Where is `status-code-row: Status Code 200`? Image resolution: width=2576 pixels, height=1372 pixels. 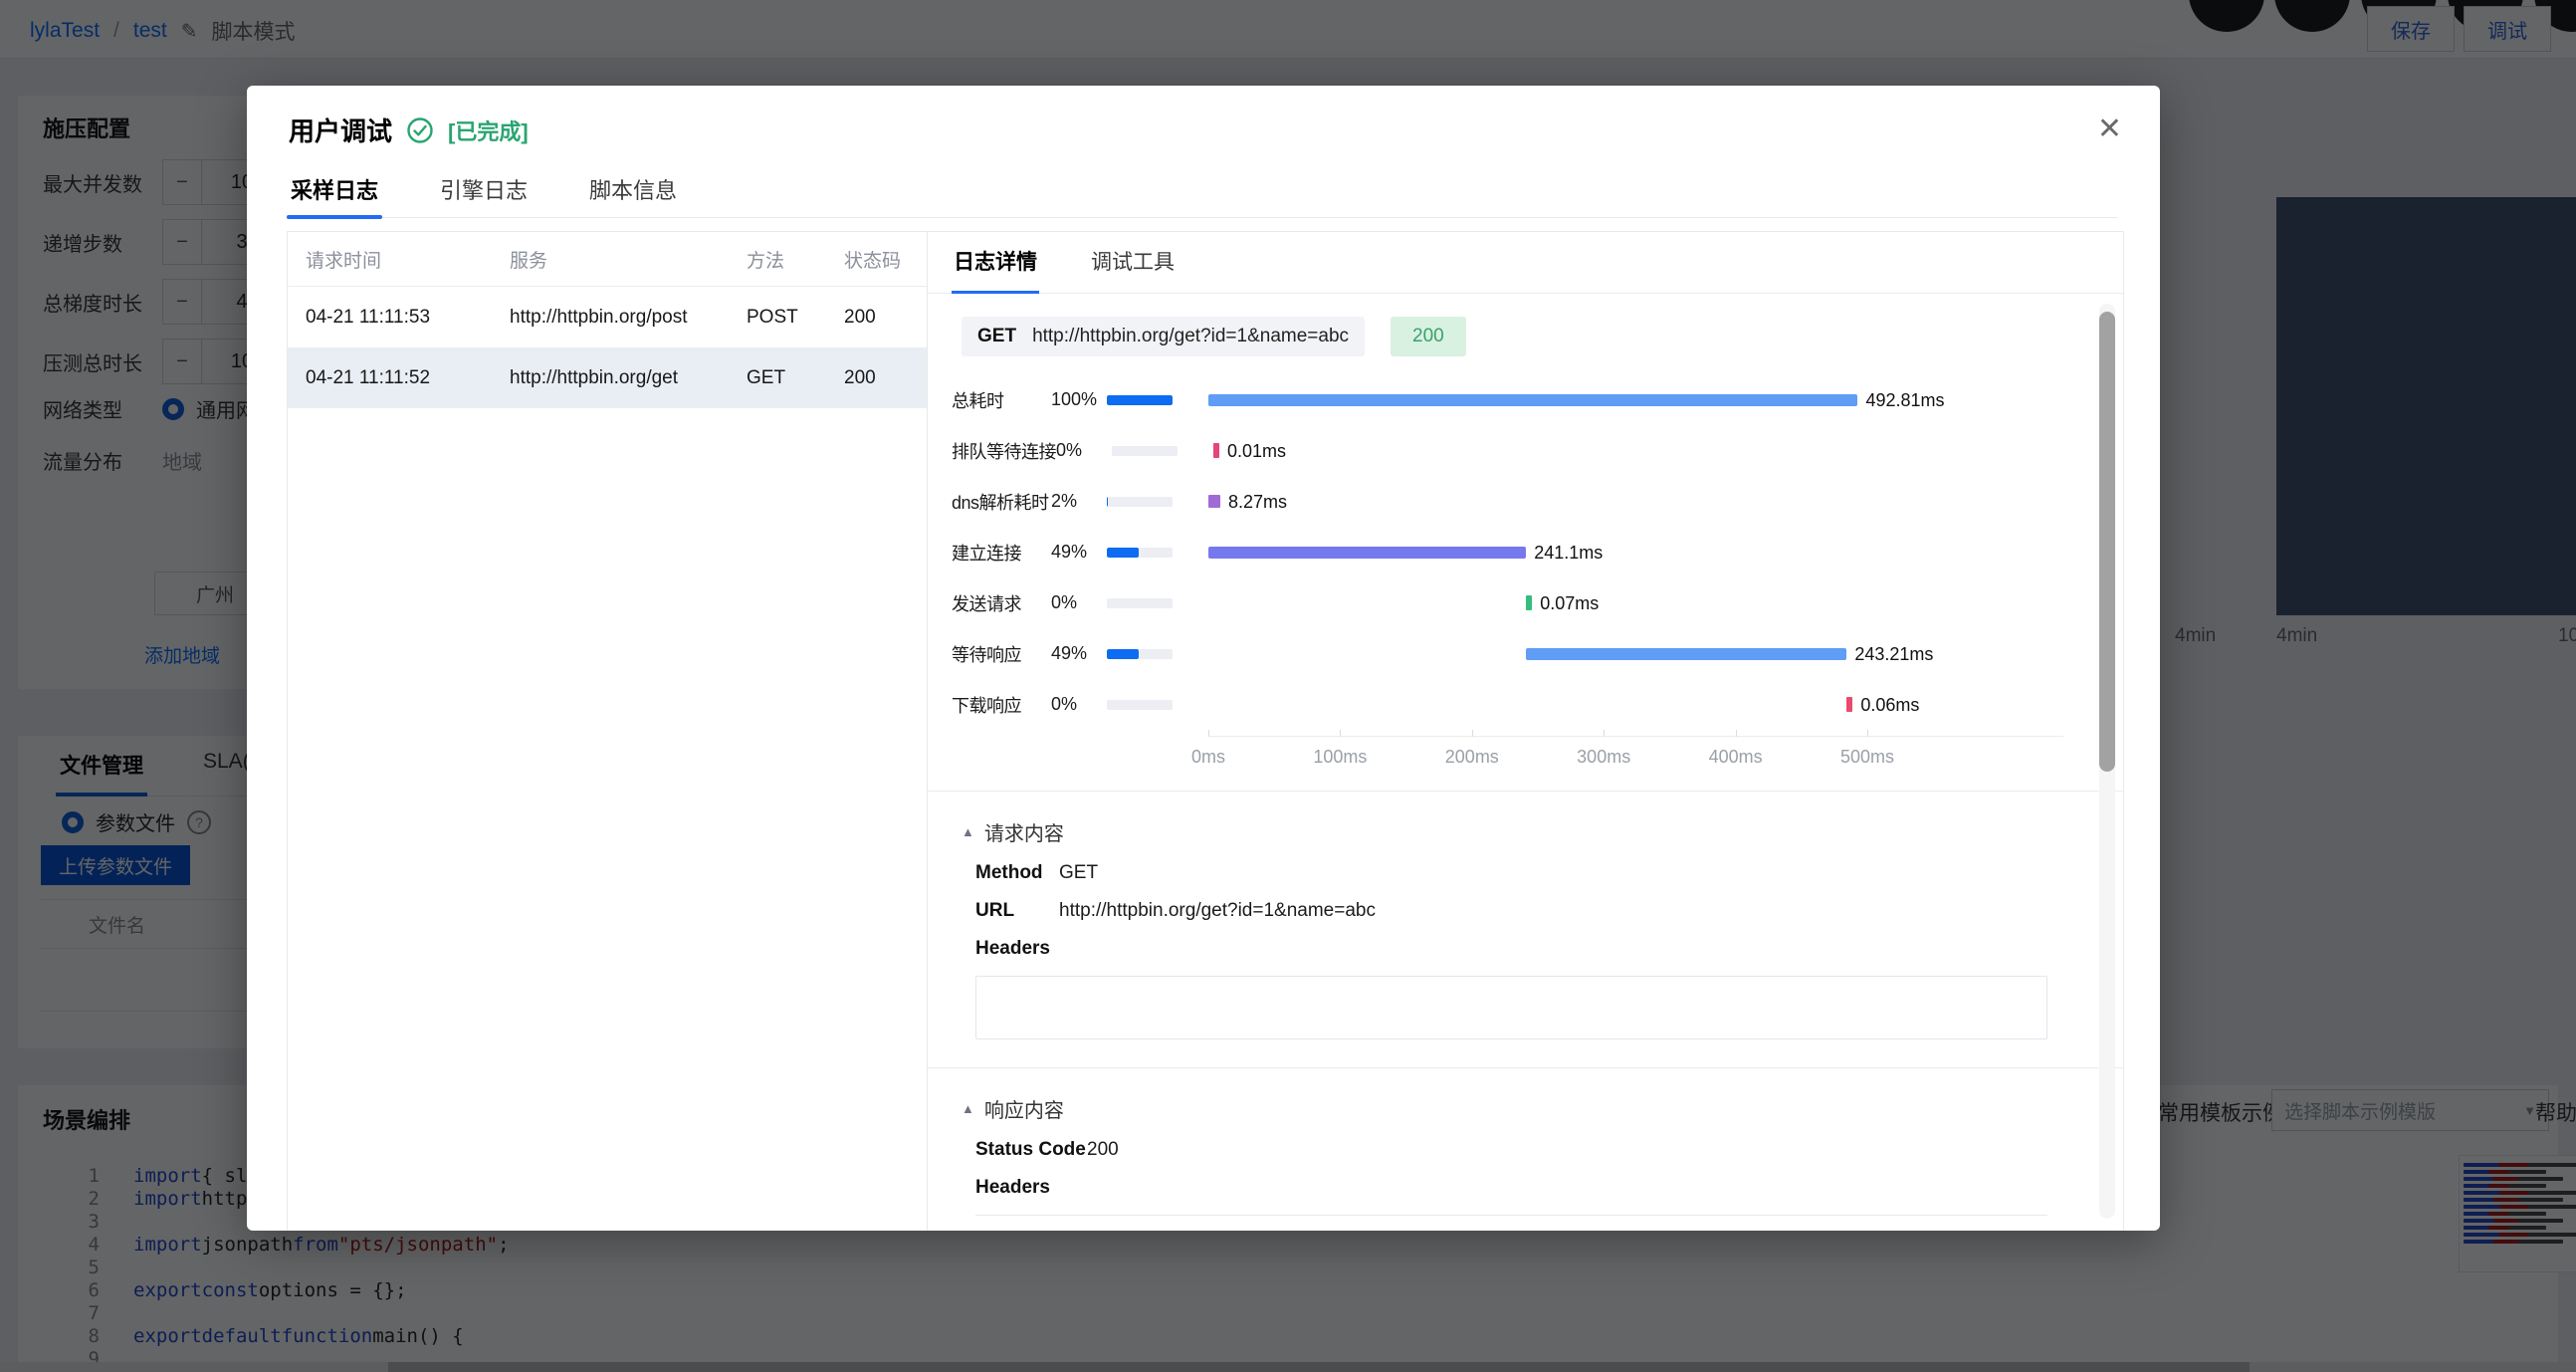
status-code-row: Status Code 200 is located at coordinates (1519, 1150).